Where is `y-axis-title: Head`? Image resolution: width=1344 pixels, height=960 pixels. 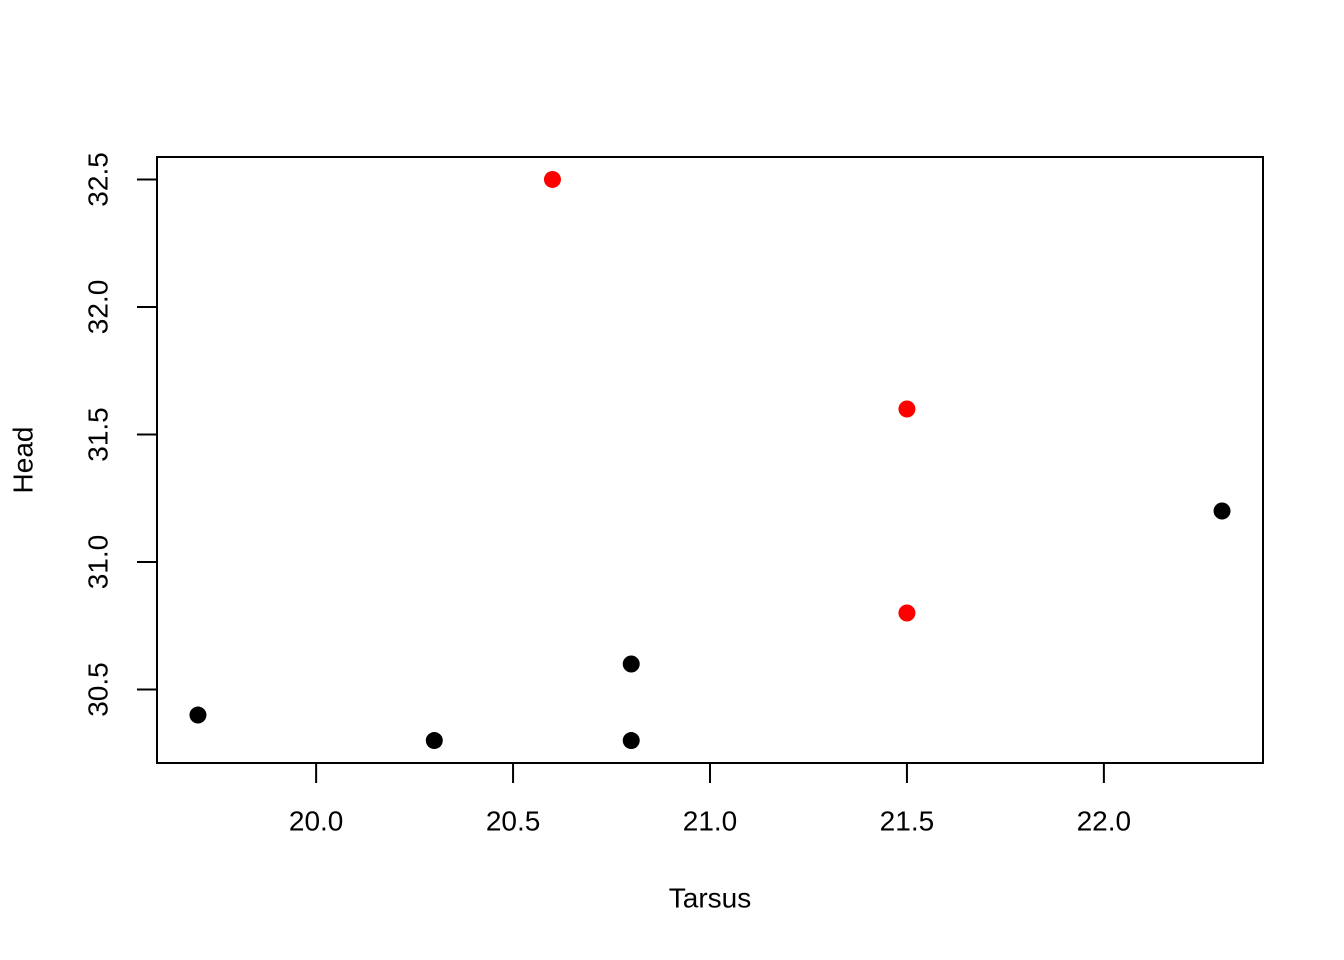 y-axis-title: Head is located at coordinates (22, 460).